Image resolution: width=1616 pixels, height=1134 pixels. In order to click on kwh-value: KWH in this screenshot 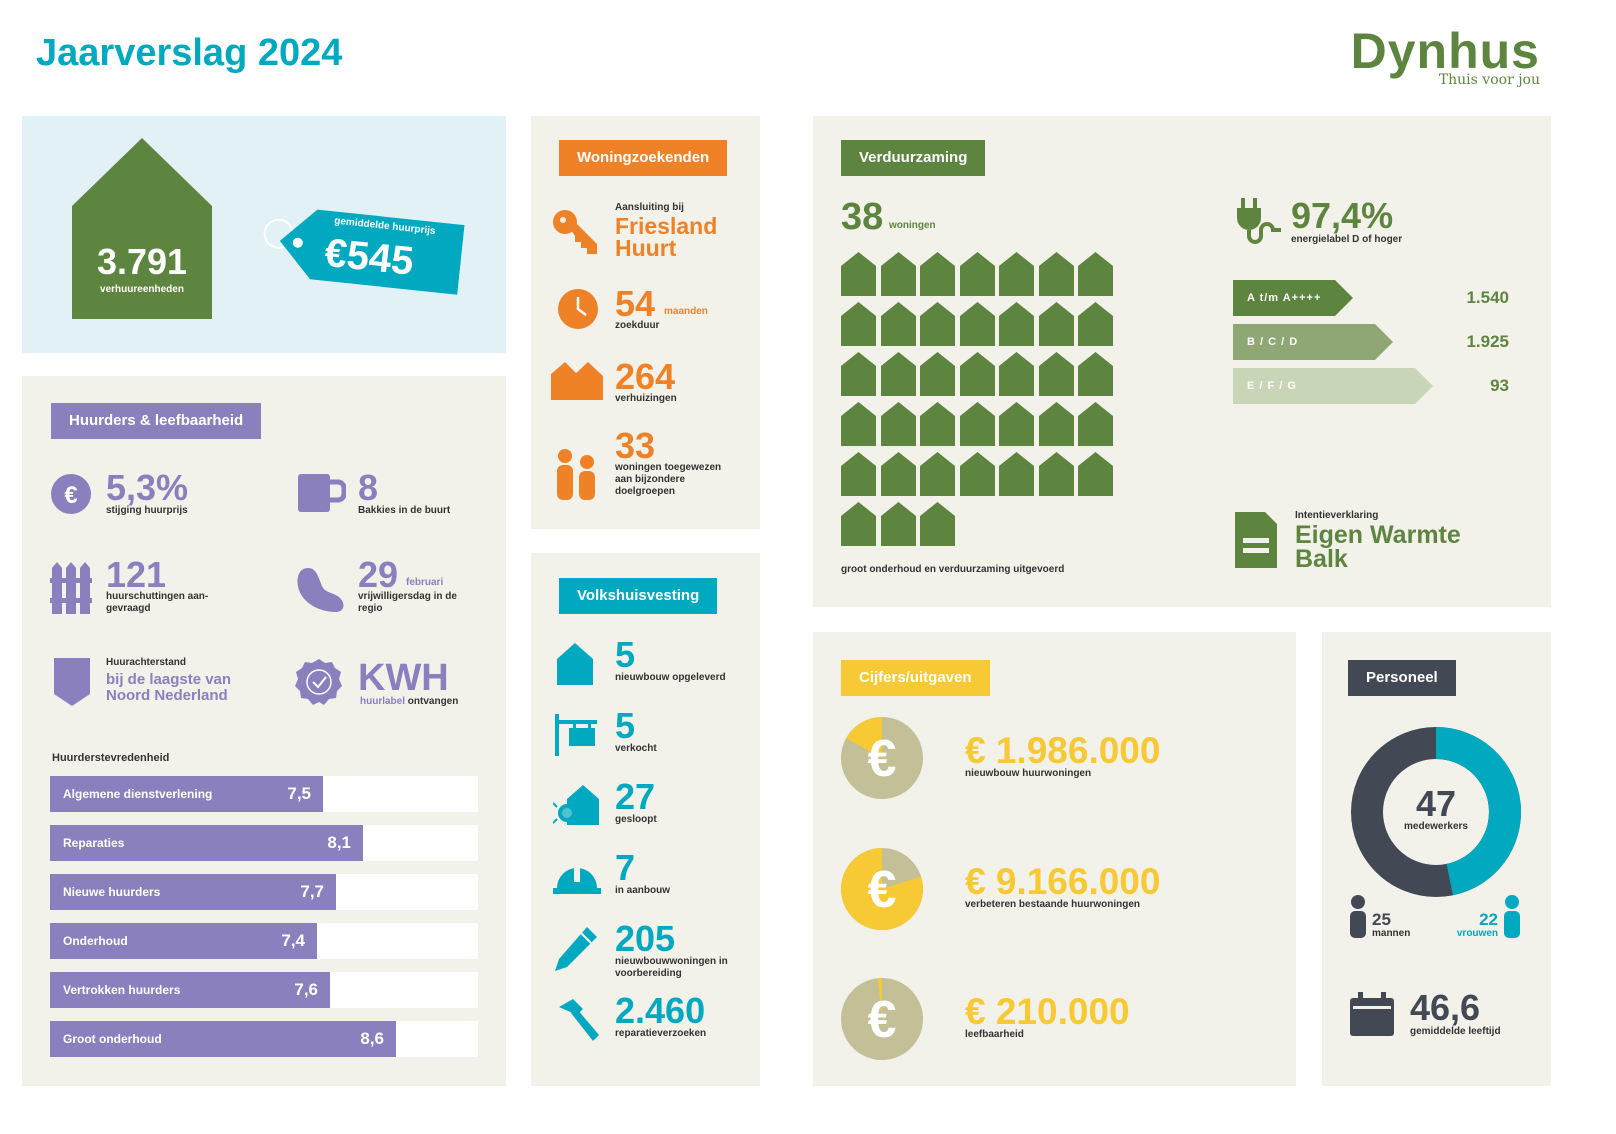, I will do `click(403, 678)`.